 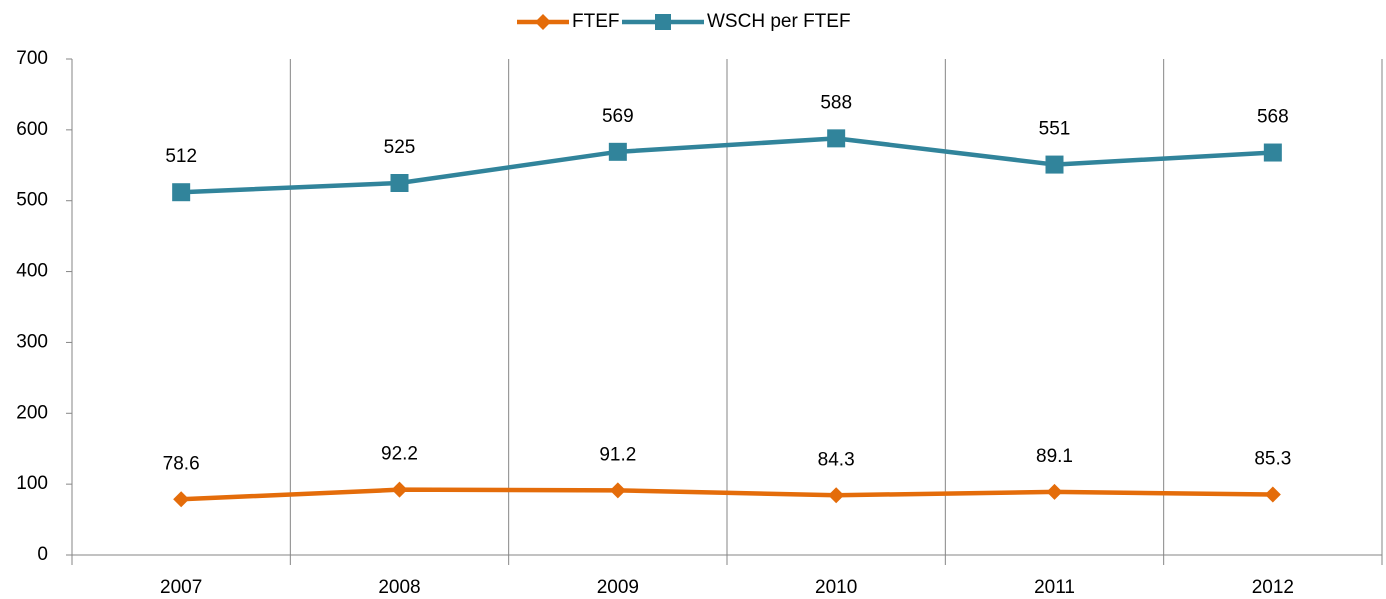 What do you see at coordinates (836, 587) in the screenshot?
I see `x-tick-label: 2010` at bounding box center [836, 587].